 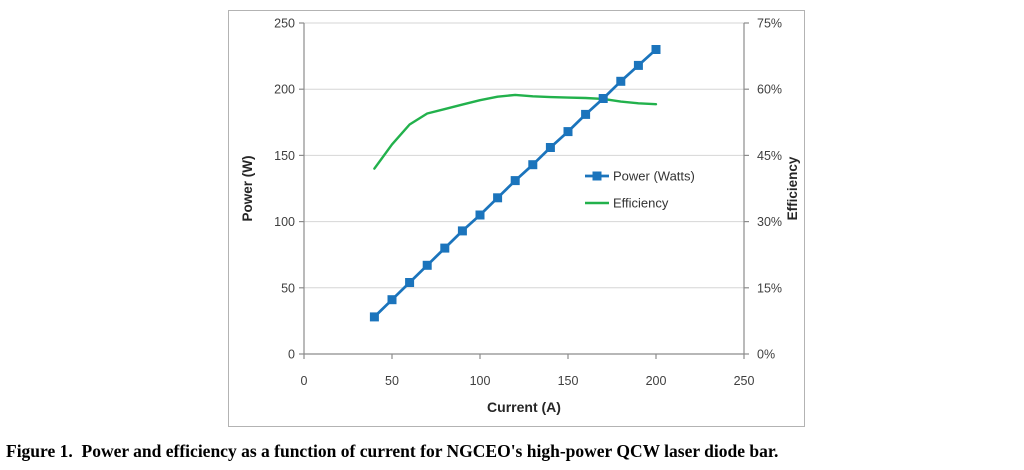 I want to click on right-tick-label: 0%, so click(x=766, y=355).